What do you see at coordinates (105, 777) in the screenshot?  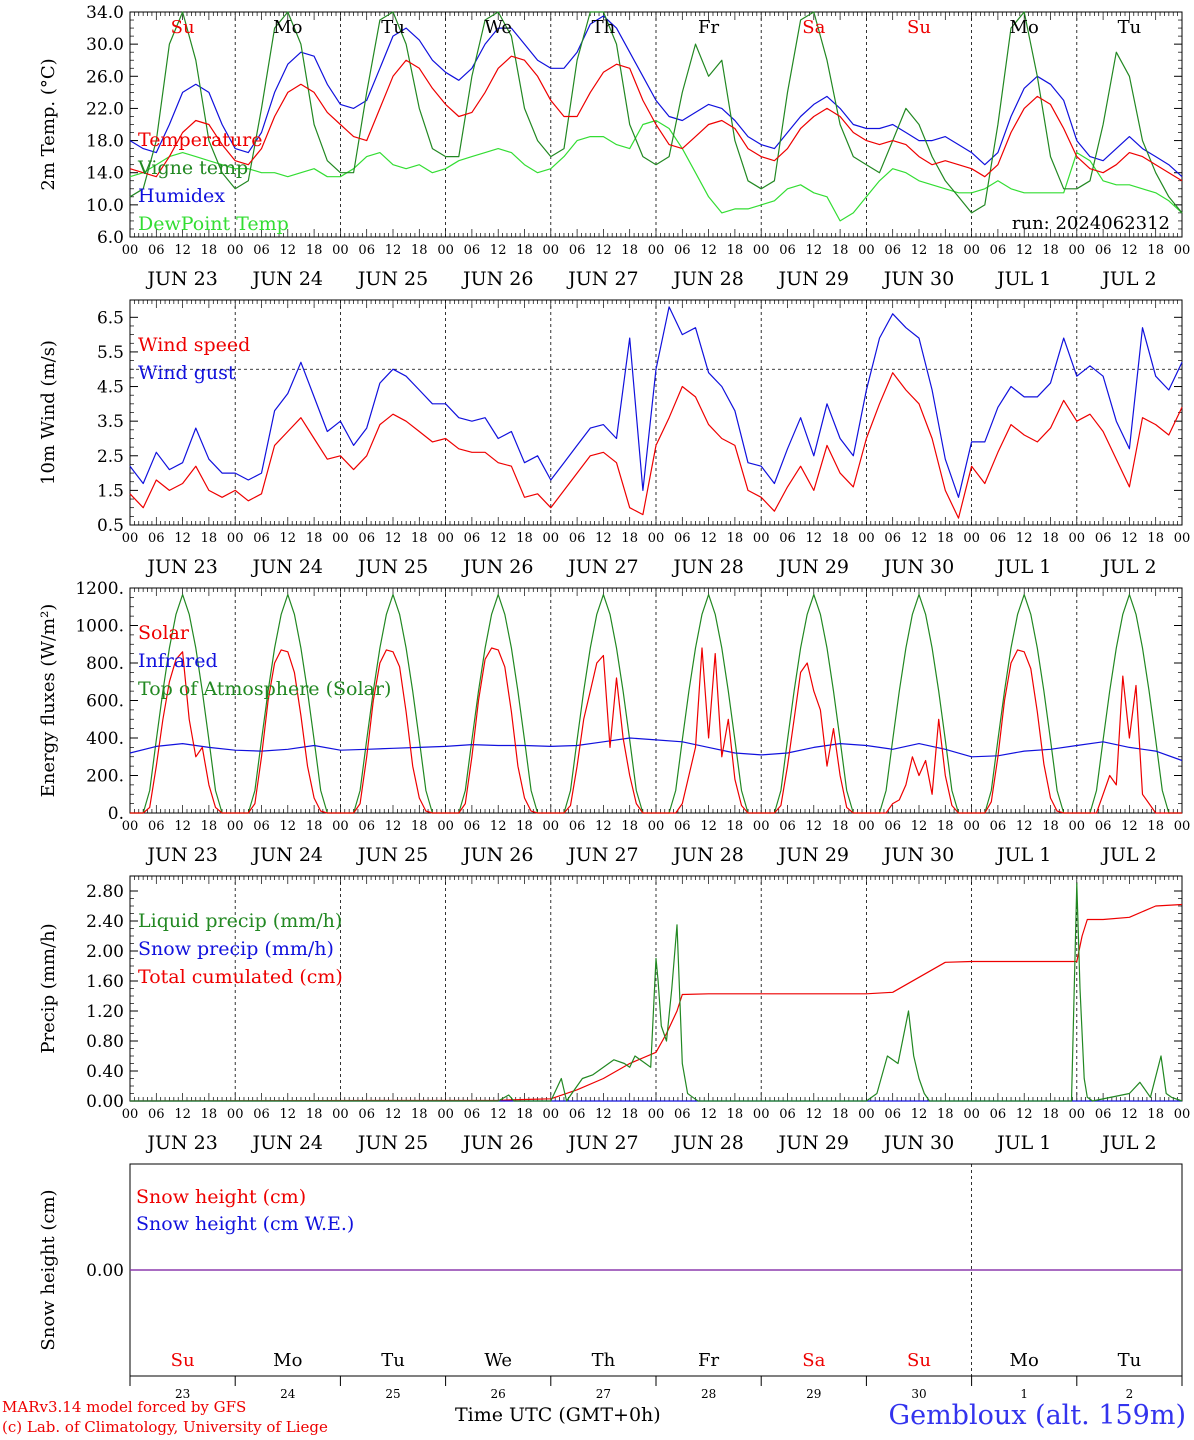 I see `y-tick-label: 200.` at bounding box center [105, 777].